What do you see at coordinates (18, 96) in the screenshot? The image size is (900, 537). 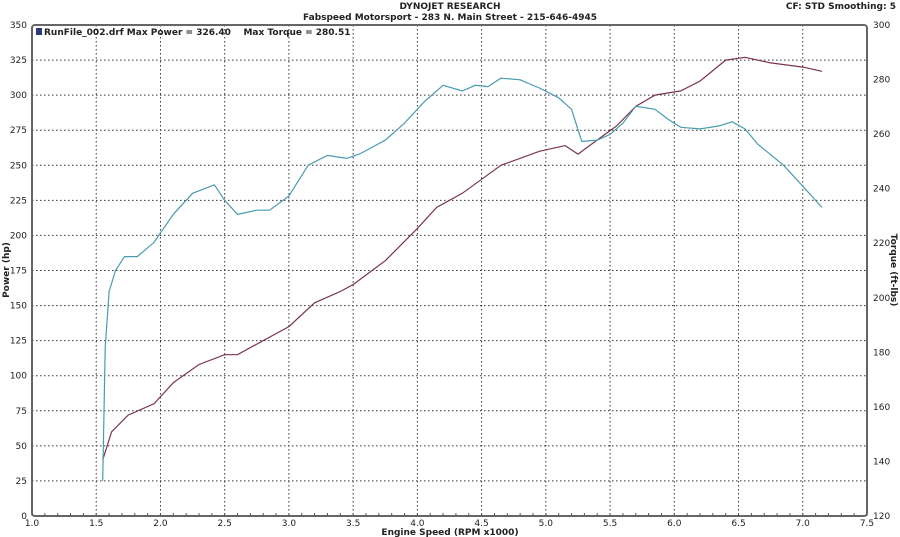 I see `y-tick-label: 300` at bounding box center [18, 96].